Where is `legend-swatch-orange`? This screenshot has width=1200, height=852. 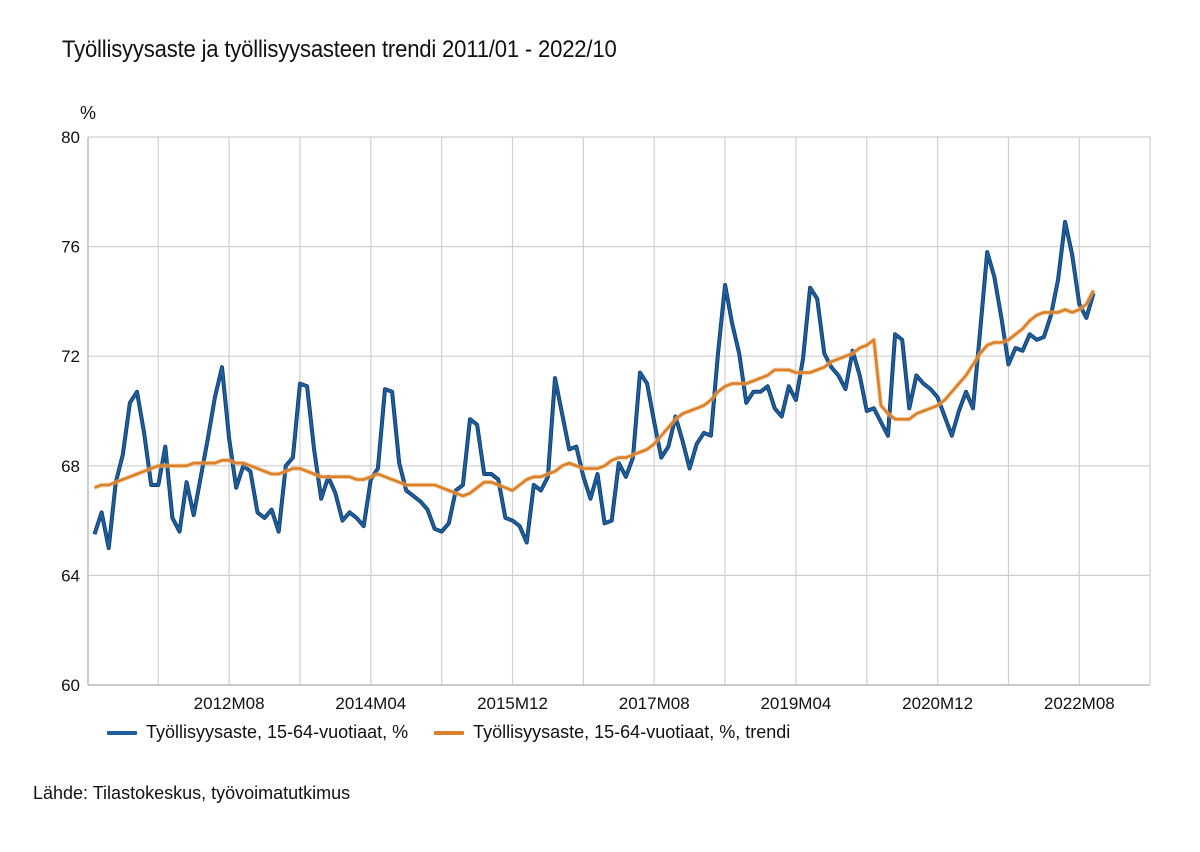 legend-swatch-orange is located at coordinates (449, 732).